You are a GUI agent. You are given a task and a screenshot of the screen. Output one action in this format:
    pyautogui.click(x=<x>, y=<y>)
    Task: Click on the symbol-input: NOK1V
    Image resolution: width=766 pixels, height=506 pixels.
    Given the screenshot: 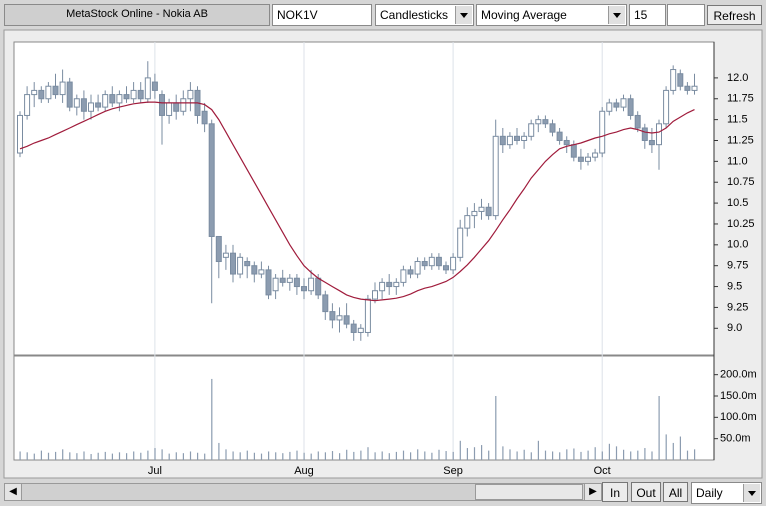 What is the action you would take?
    pyautogui.click(x=322, y=15)
    